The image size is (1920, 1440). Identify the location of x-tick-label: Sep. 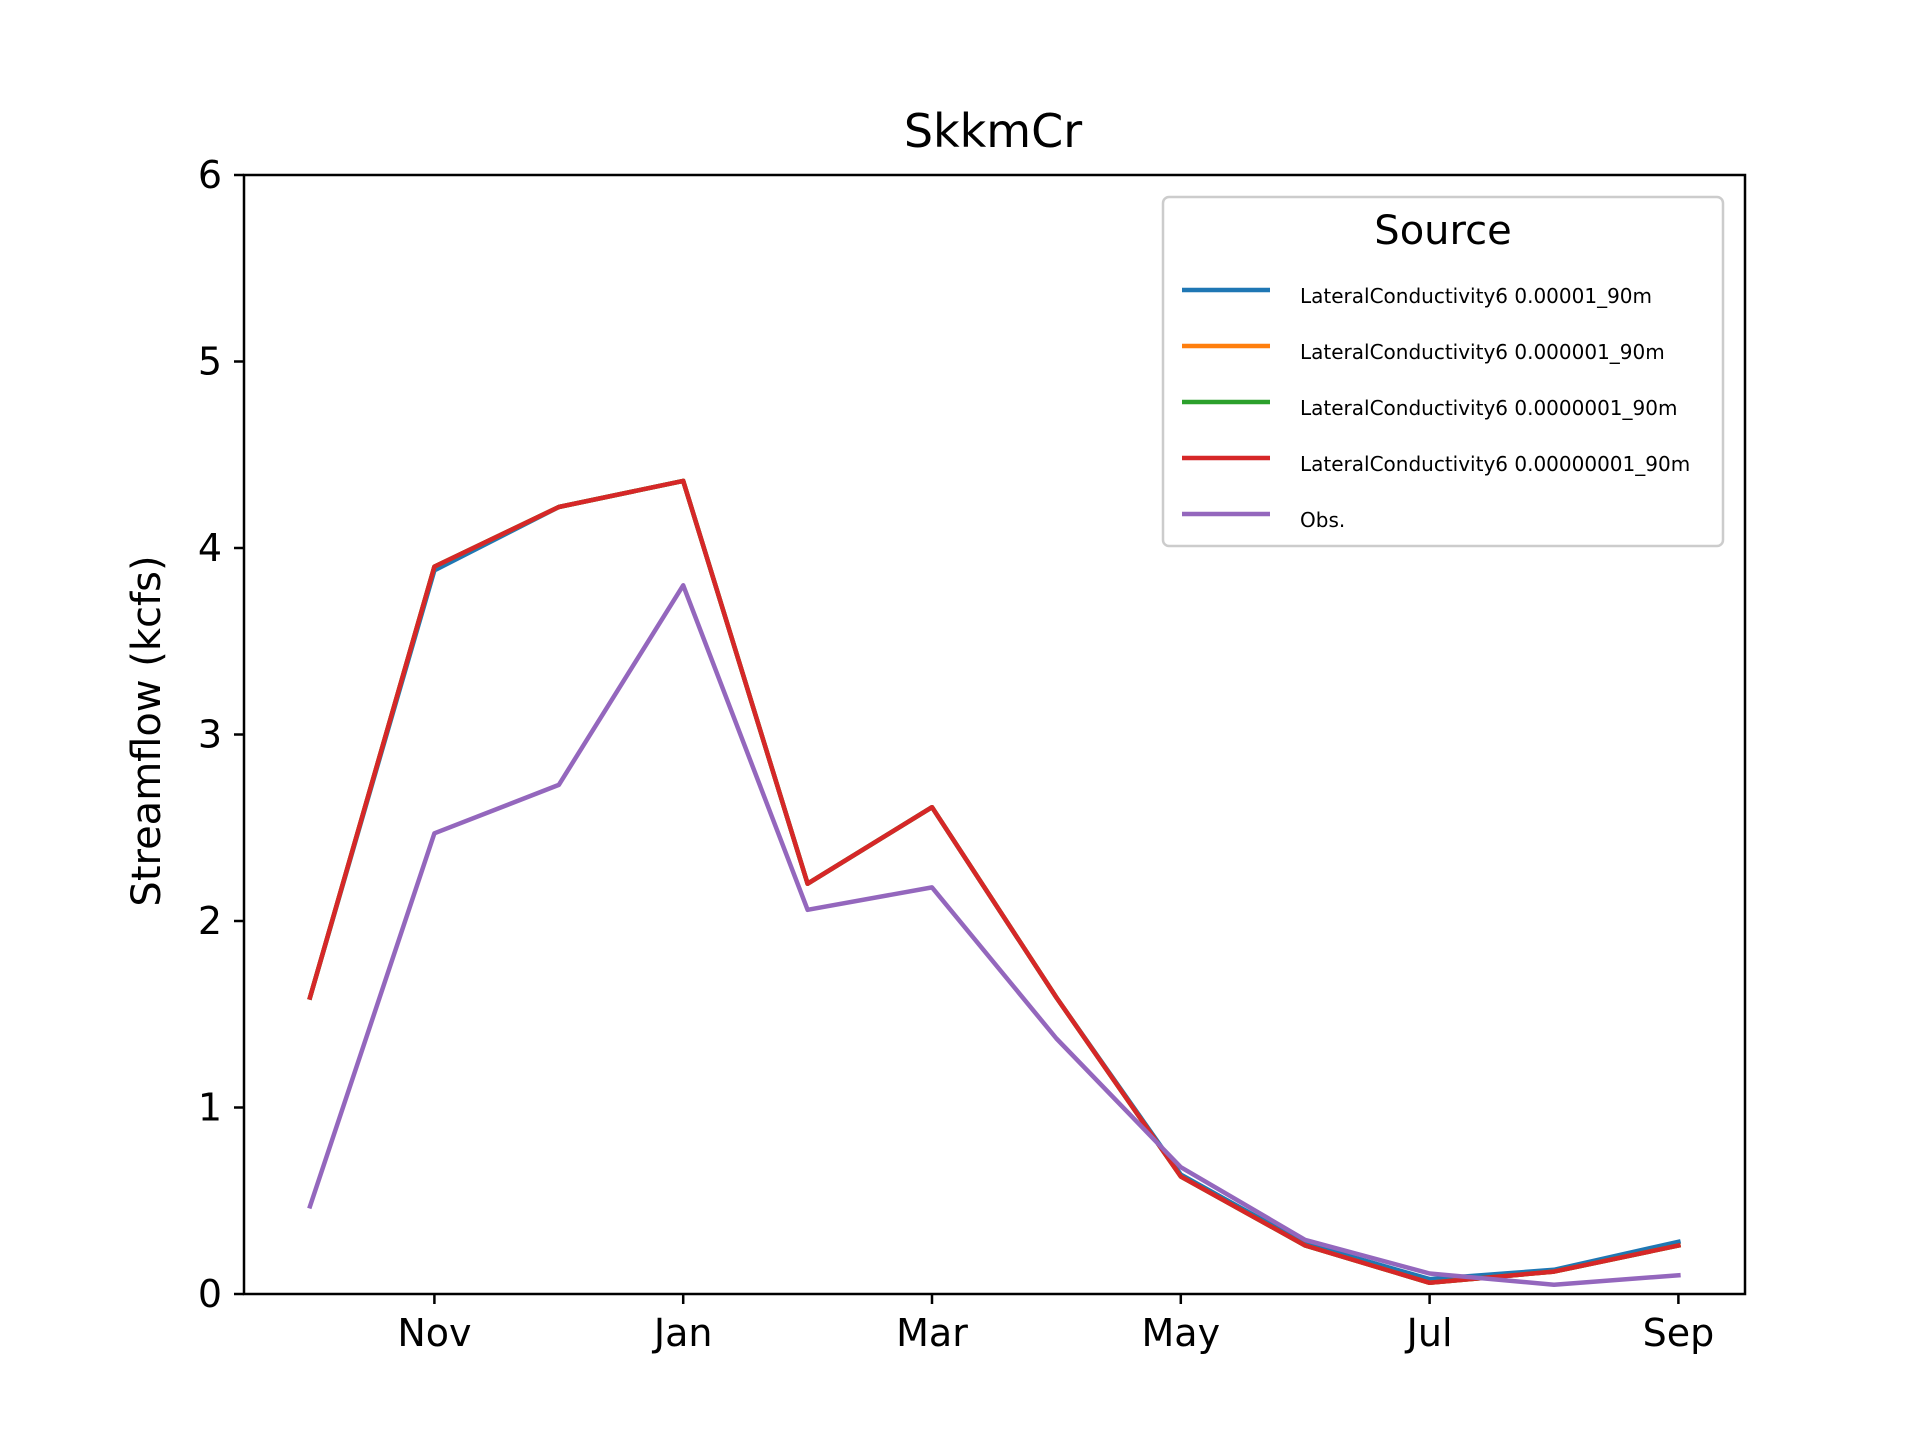
(1679, 1333).